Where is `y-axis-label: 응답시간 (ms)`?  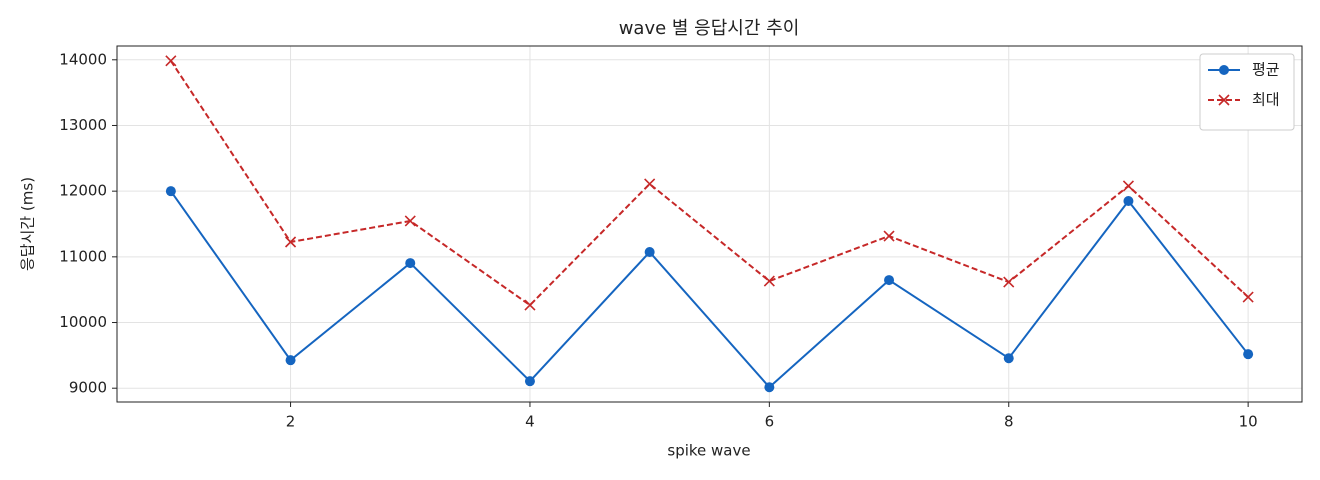
y-axis-label: 응답시간 (ms) is located at coordinates (28, 224).